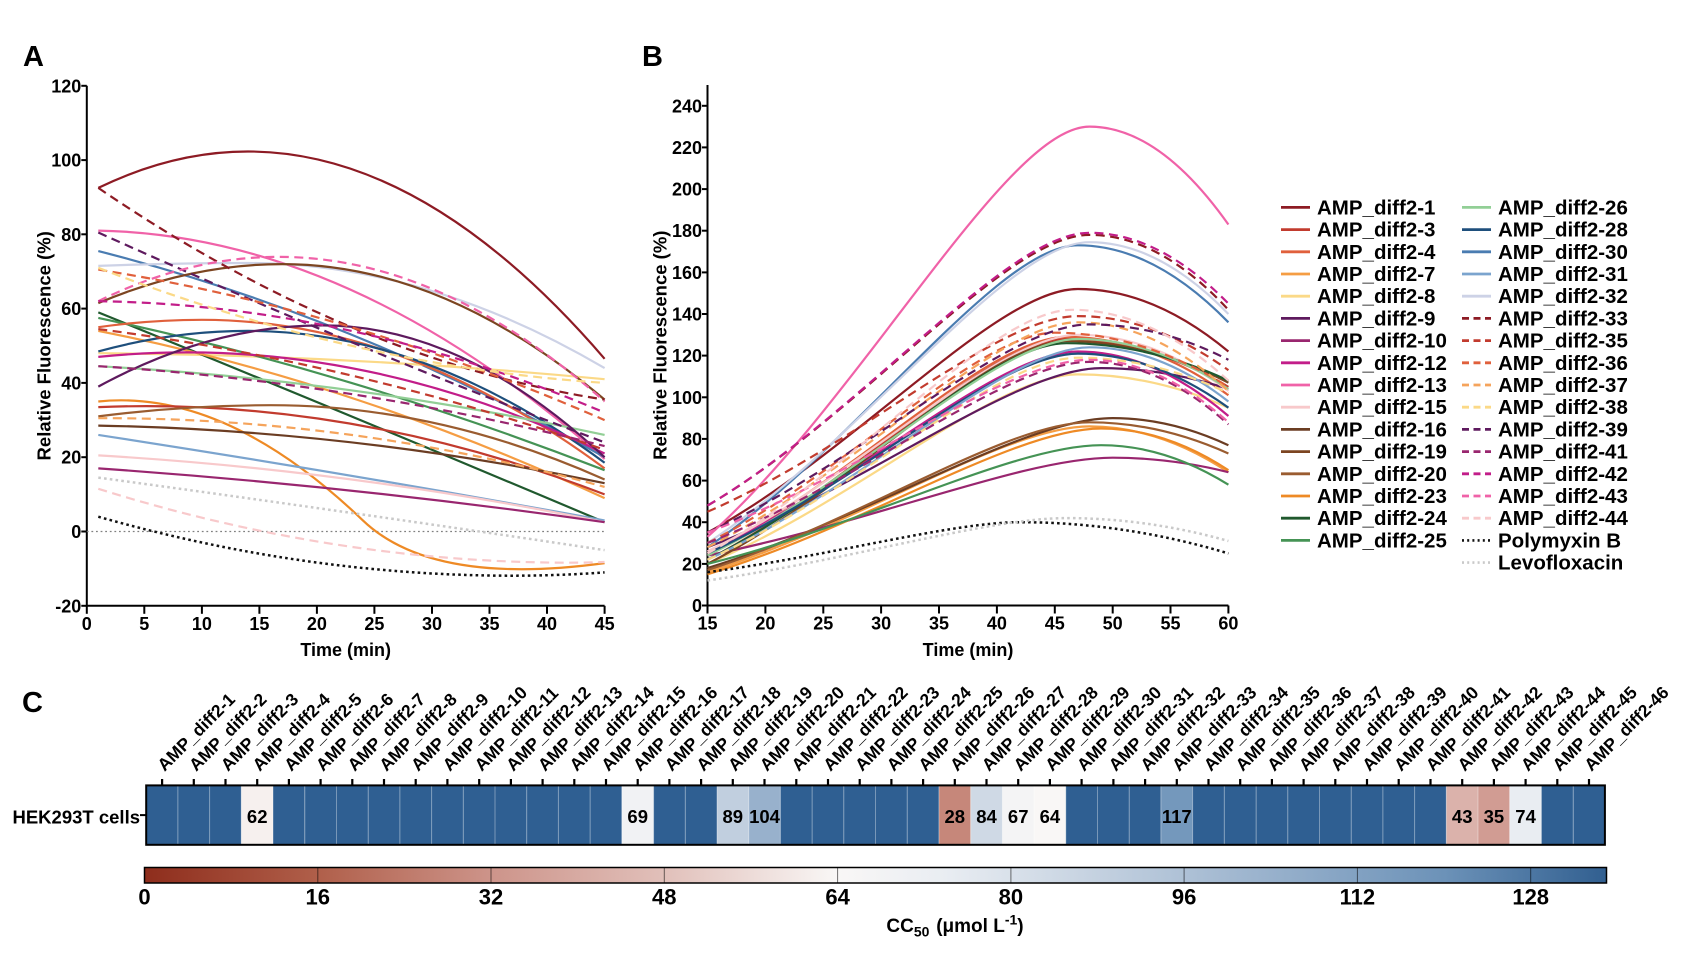 The image size is (1690, 971). Describe the element at coordinates (1382, 363) in the screenshot. I see `svg-text: AMP_diff2-12` at that location.